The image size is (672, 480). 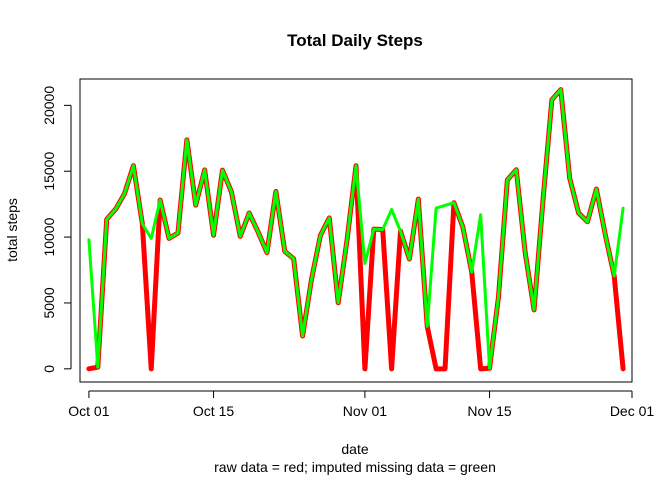 I want to click on x-axis: Oct 01 Oct 15 Nov 01 Nov 15 Dec 01, so click(x=361, y=404).